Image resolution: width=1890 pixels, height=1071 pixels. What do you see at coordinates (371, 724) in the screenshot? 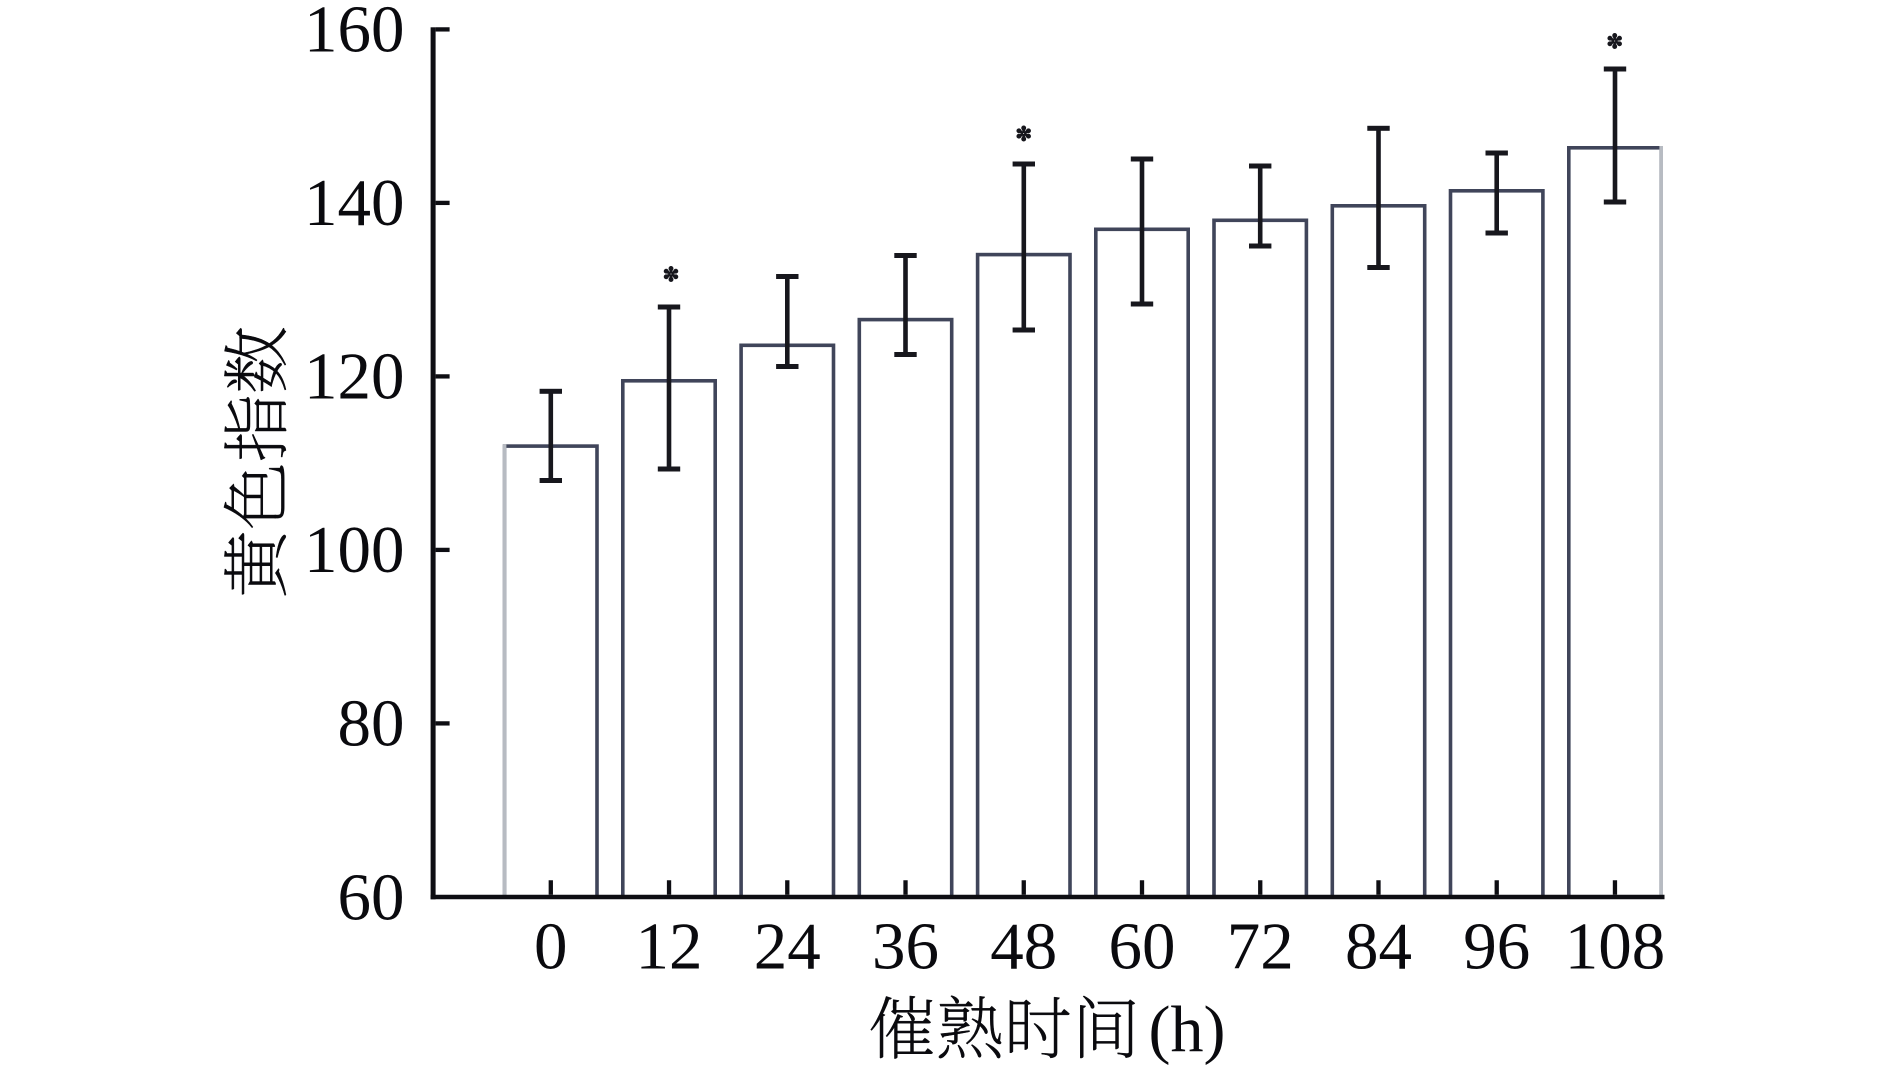
I see `svg-text: 80` at bounding box center [371, 724].